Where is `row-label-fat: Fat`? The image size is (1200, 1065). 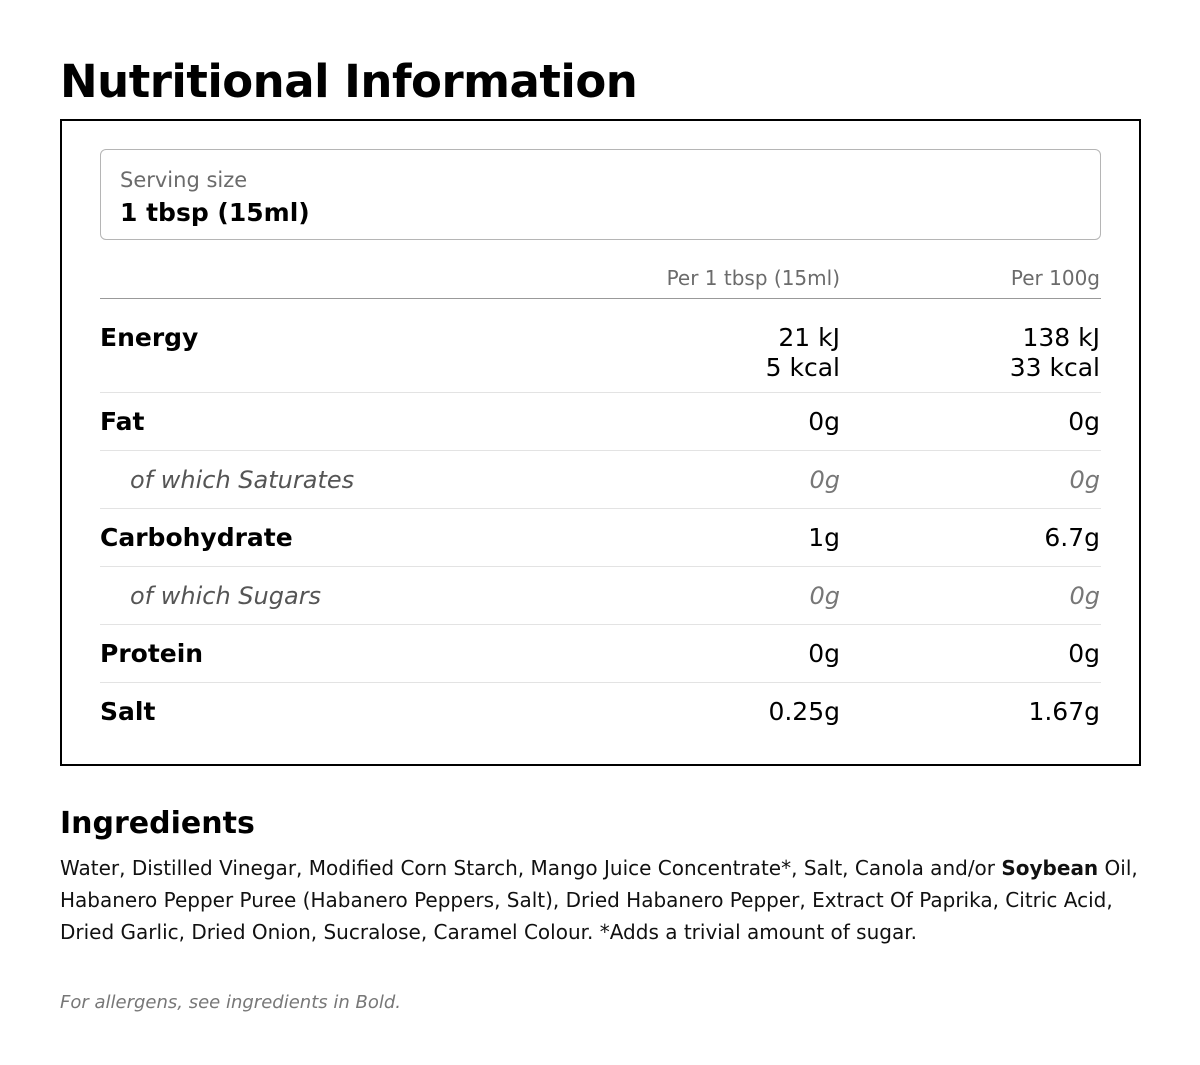 row-label-fat: Fat is located at coordinates (122, 421).